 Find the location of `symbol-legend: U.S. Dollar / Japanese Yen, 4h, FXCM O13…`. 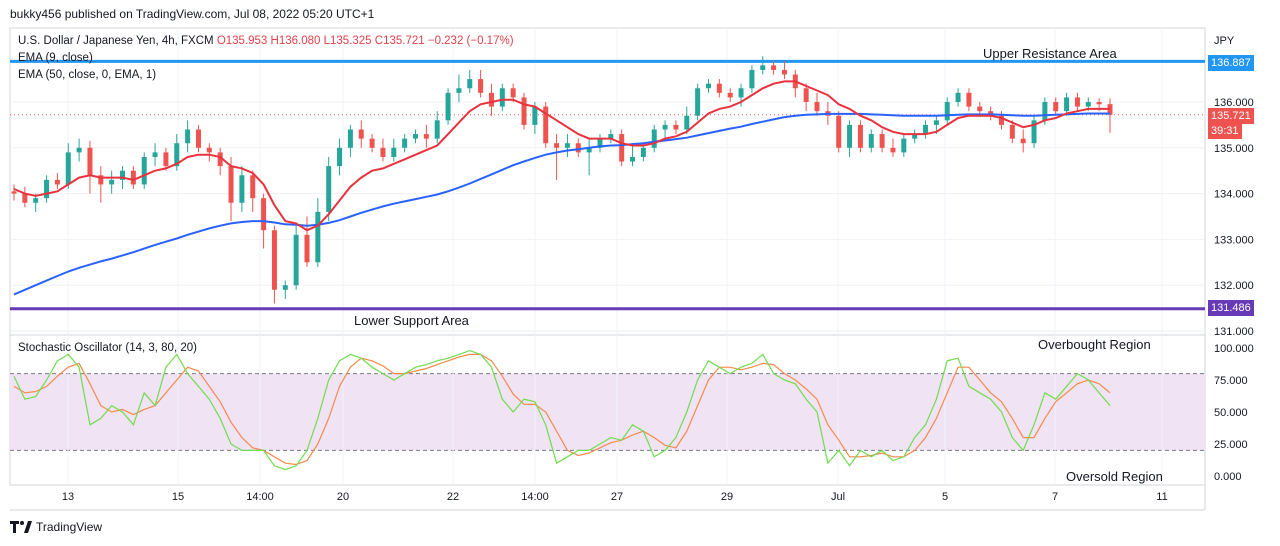

symbol-legend: U.S. Dollar / Japanese Yen, 4h, FXCM O13… is located at coordinates (266, 41).